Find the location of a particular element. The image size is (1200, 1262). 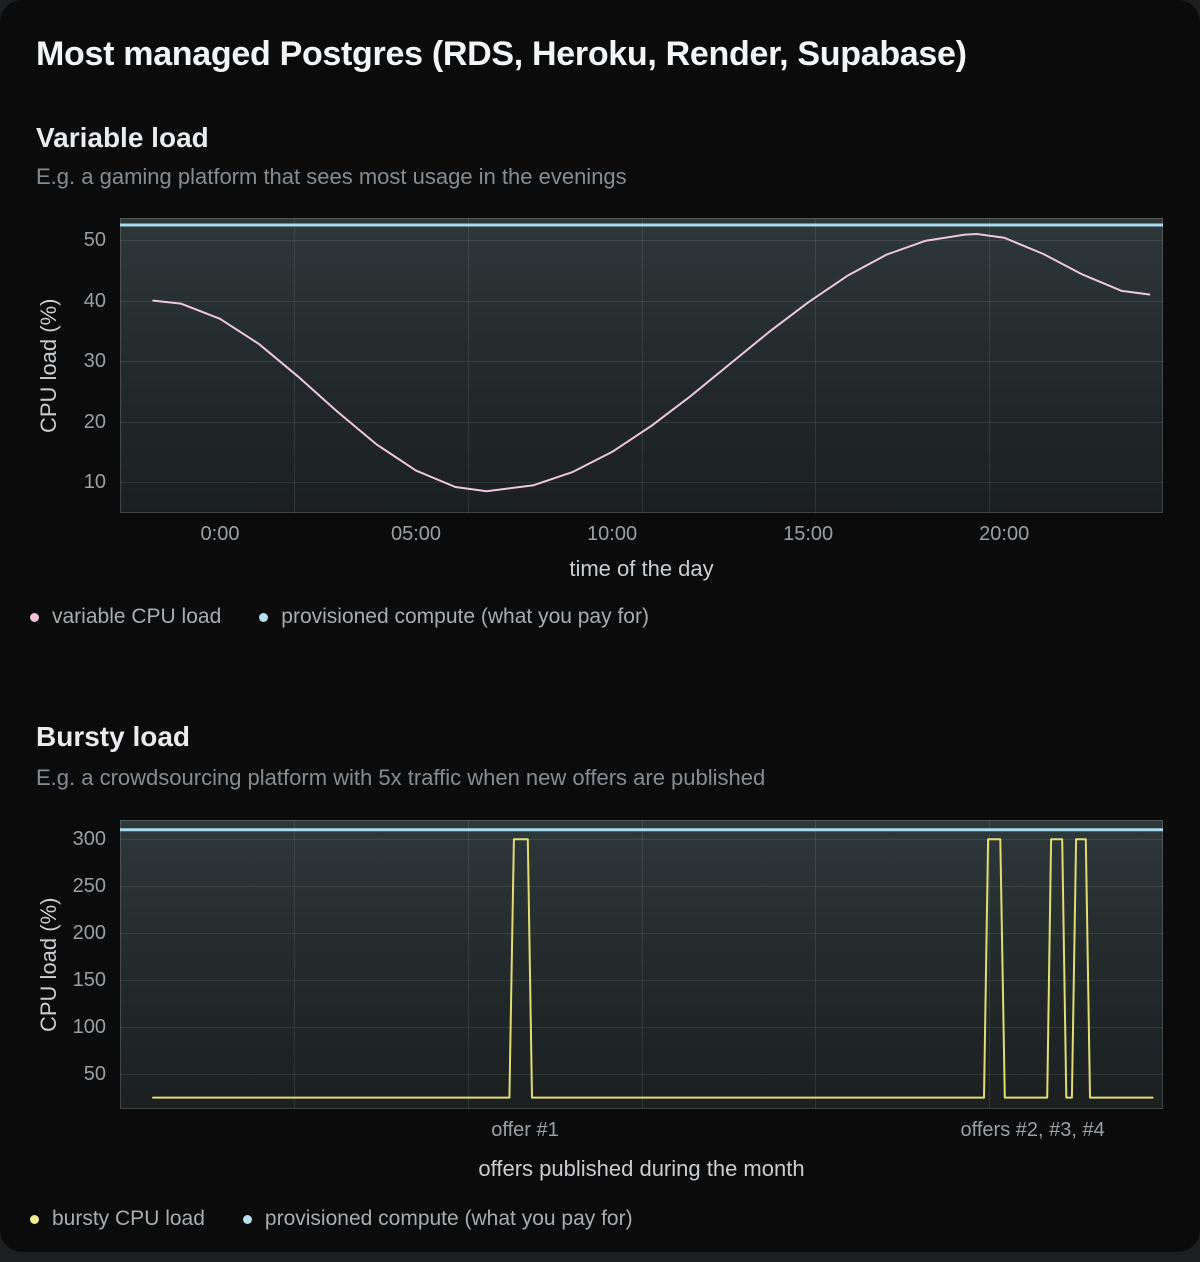

y-tick-label: 250 is located at coordinates (89, 886).